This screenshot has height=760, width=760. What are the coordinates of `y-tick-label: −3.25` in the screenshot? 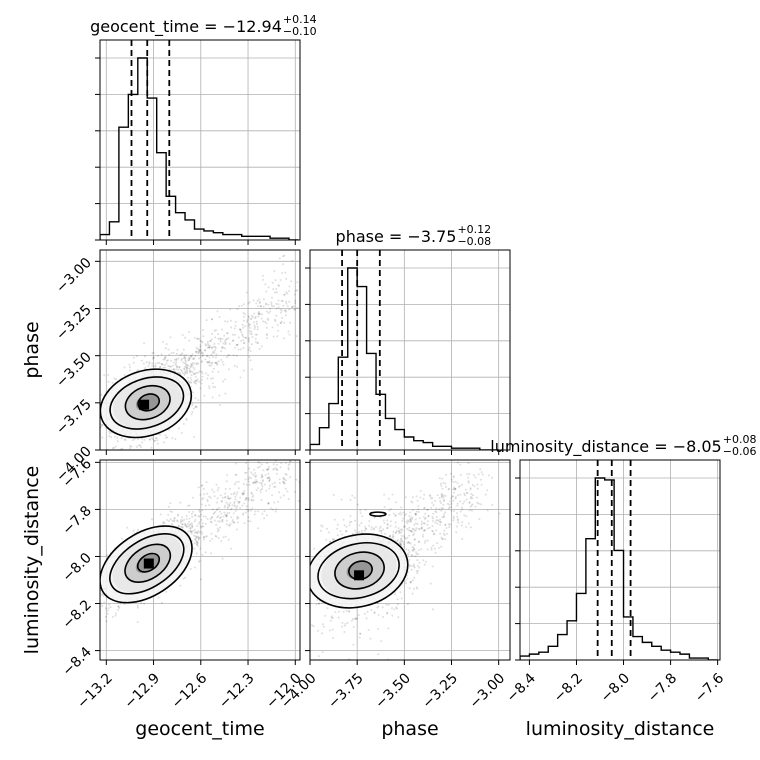 It's located at (74, 323).